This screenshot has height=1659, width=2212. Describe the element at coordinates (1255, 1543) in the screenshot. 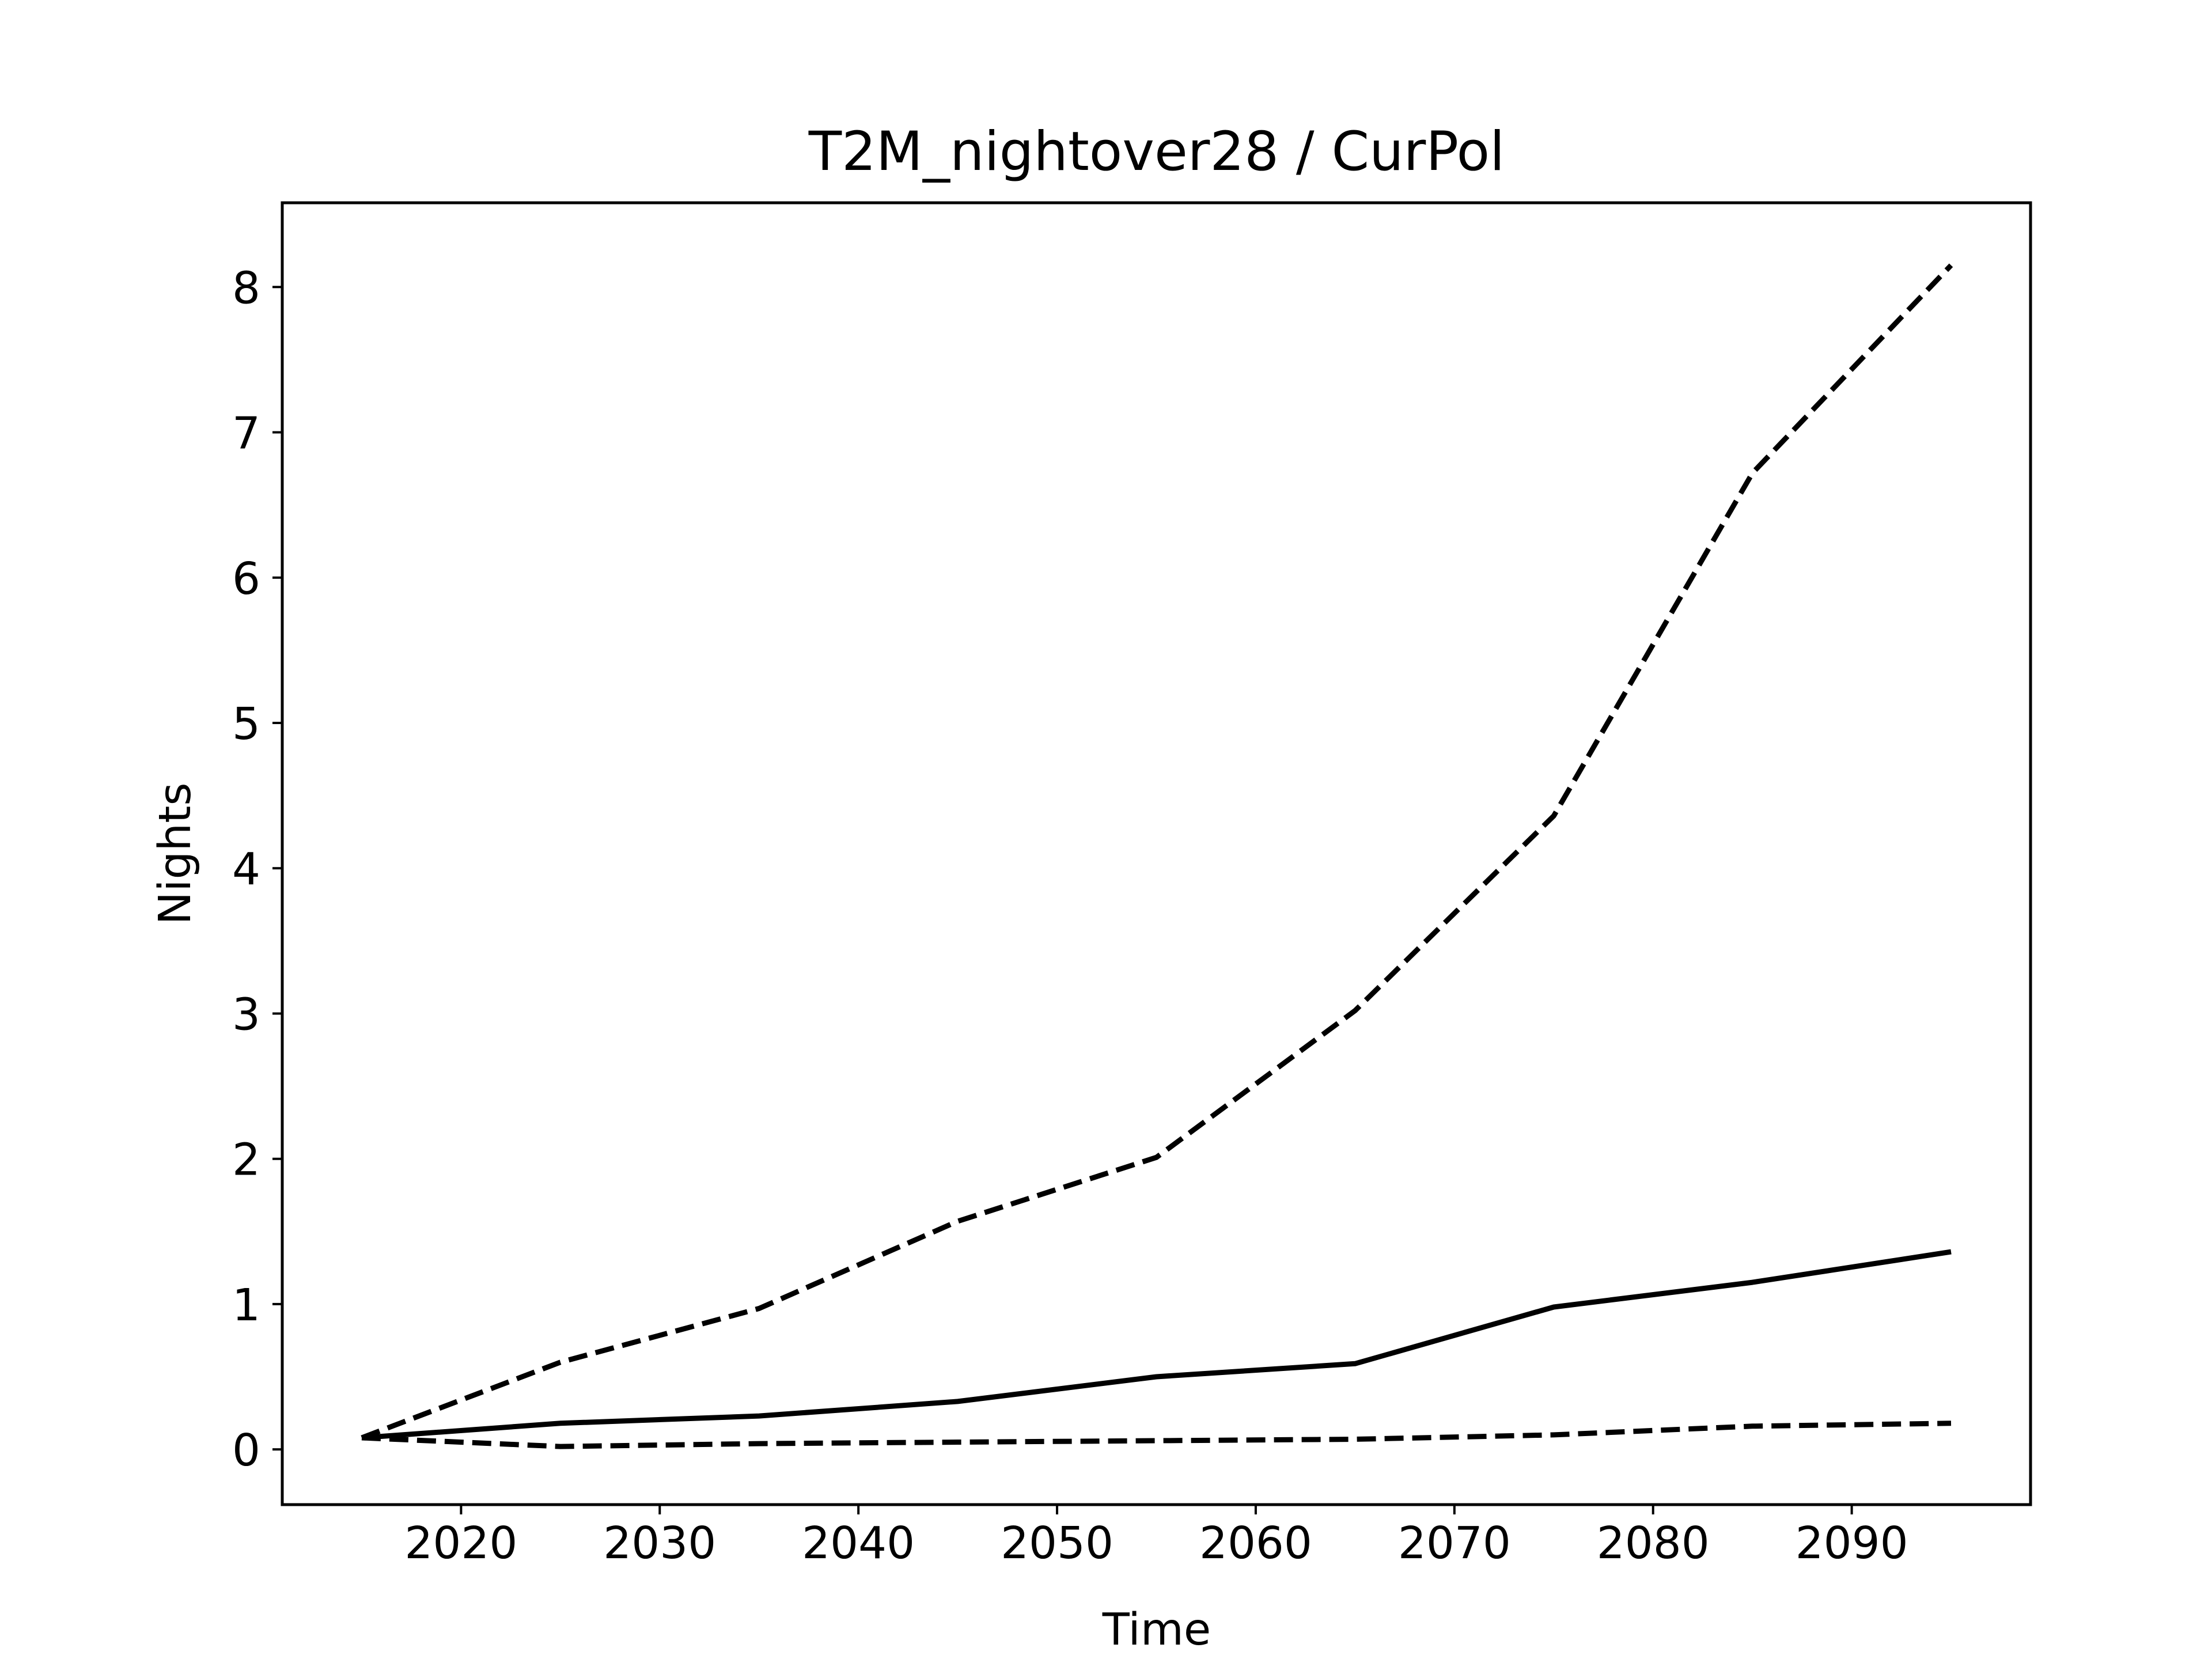

I see `x-tick-label: 2060` at that location.